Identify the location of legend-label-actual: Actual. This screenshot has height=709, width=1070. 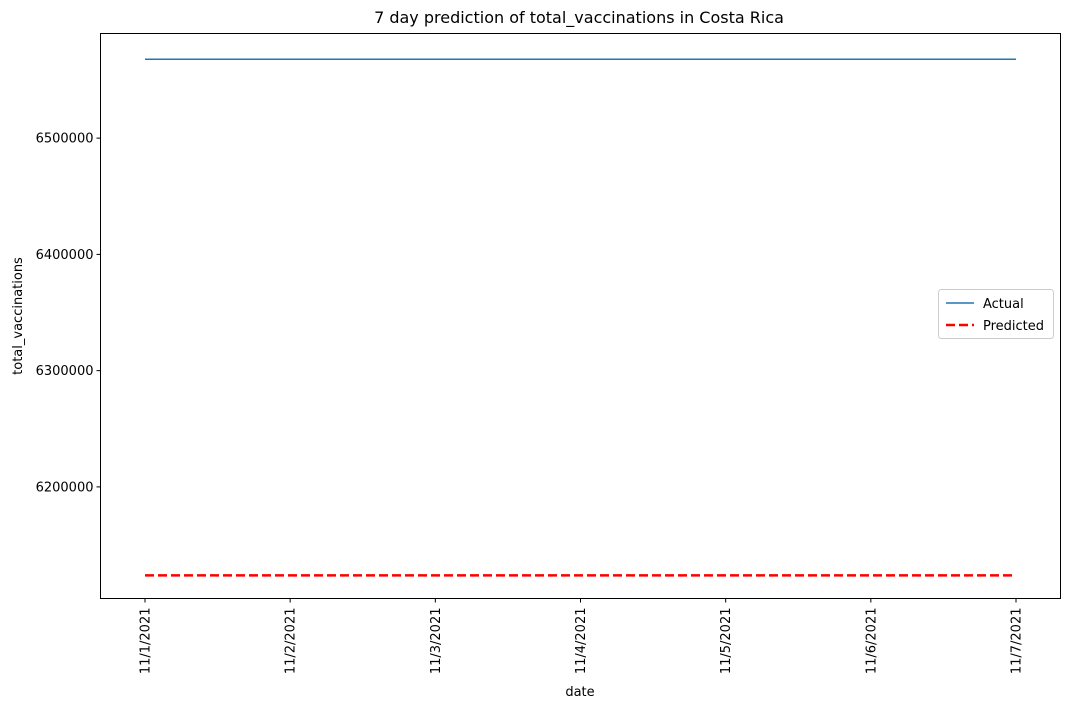
(1003, 304).